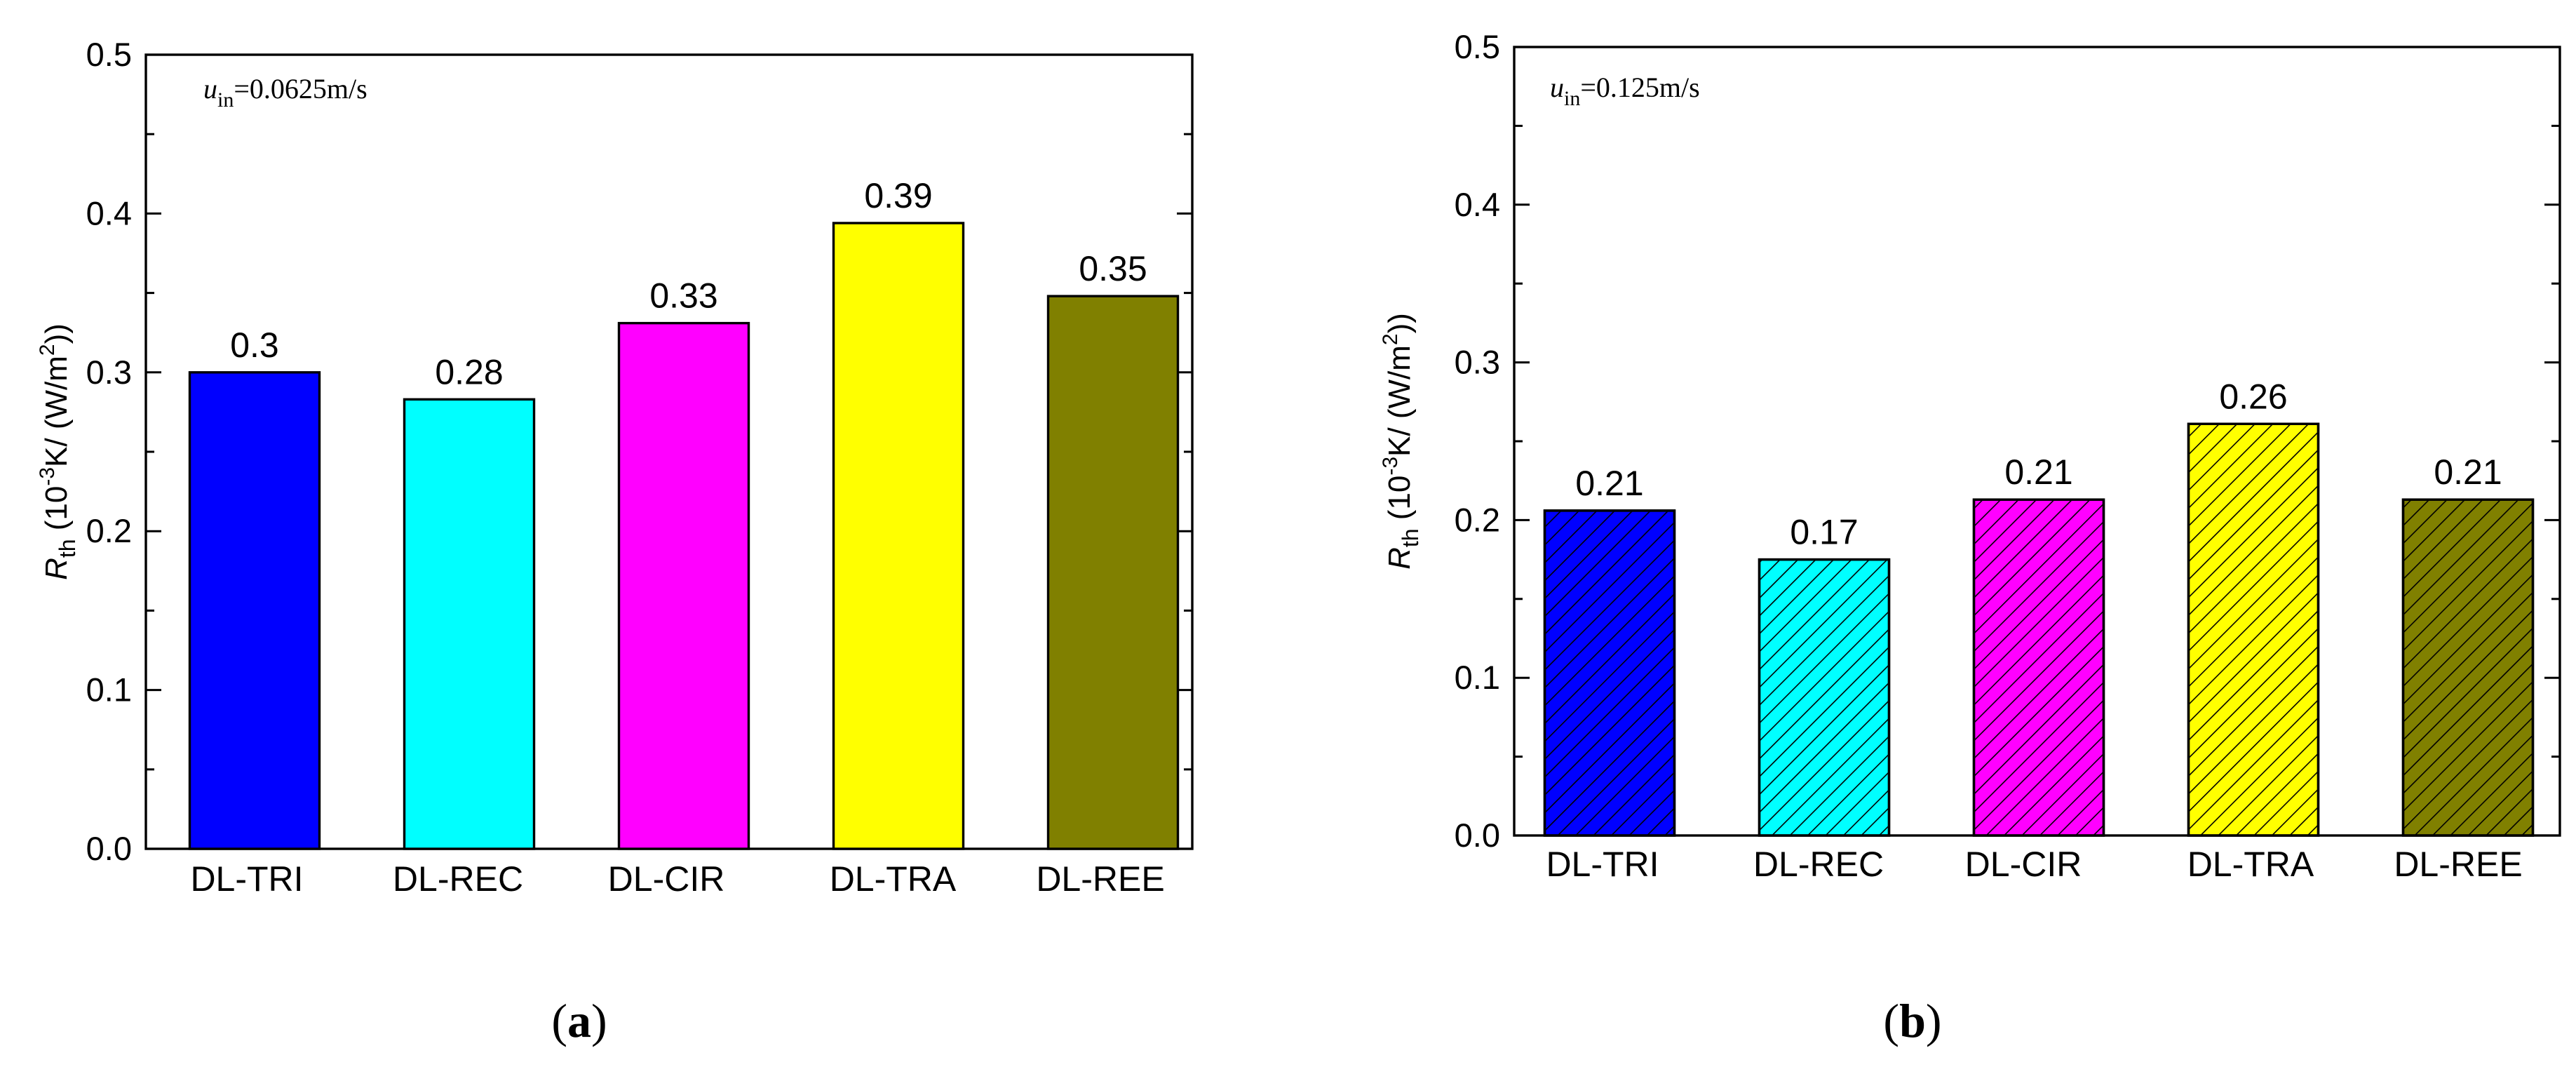 This screenshot has height=1074, width=2576. I want to click on velocity-annotation: uin=0.125m/s, so click(1625, 91).